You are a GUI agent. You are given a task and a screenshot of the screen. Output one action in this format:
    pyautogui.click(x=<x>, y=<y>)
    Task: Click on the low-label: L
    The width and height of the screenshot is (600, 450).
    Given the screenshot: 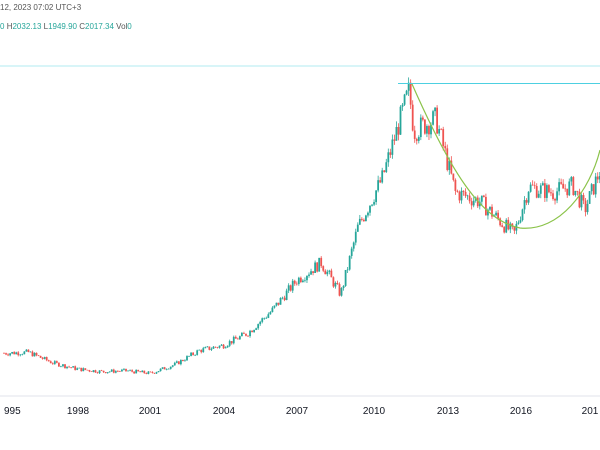 What is the action you would take?
    pyautogui.click(x=46, y=26)
    